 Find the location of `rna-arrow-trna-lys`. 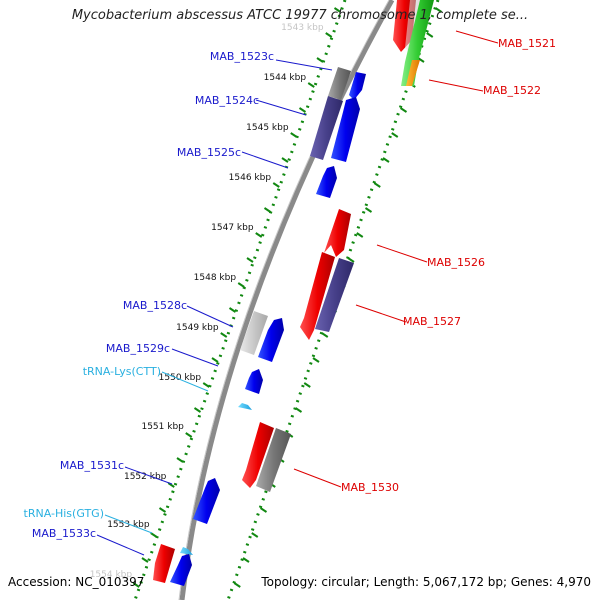

rna-arrow-trna-lys is located at coordinates (245, 406).